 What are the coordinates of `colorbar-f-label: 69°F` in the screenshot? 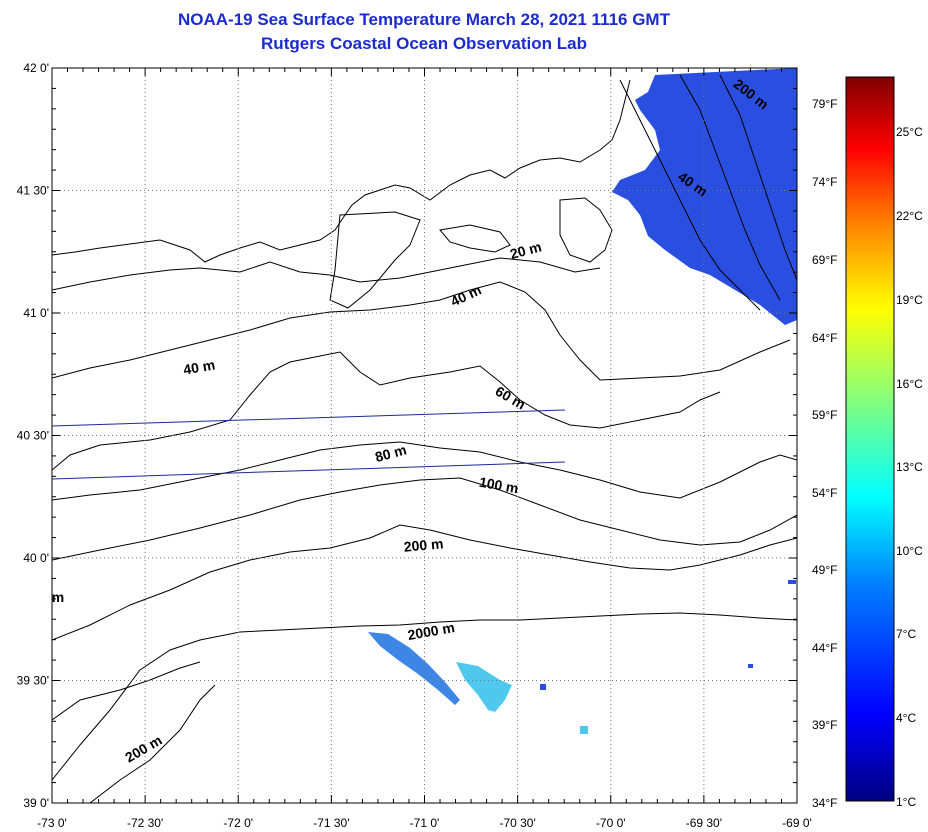 It's located at (824, 260).